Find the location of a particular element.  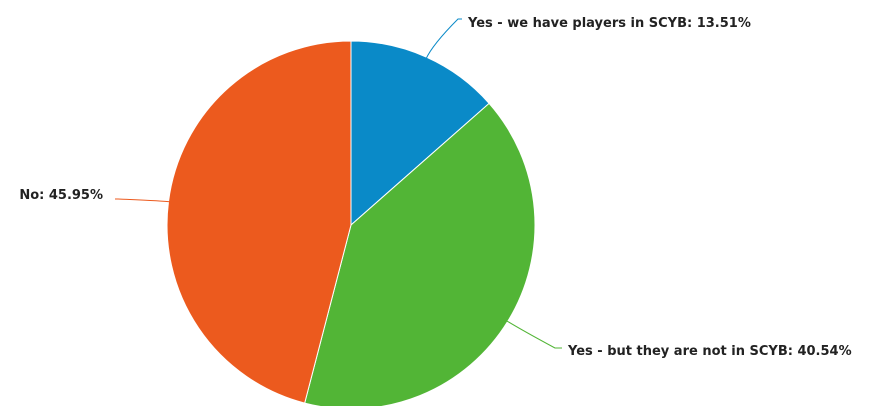

slice-label: No: 45.95% is located at coordinates (61, 195).